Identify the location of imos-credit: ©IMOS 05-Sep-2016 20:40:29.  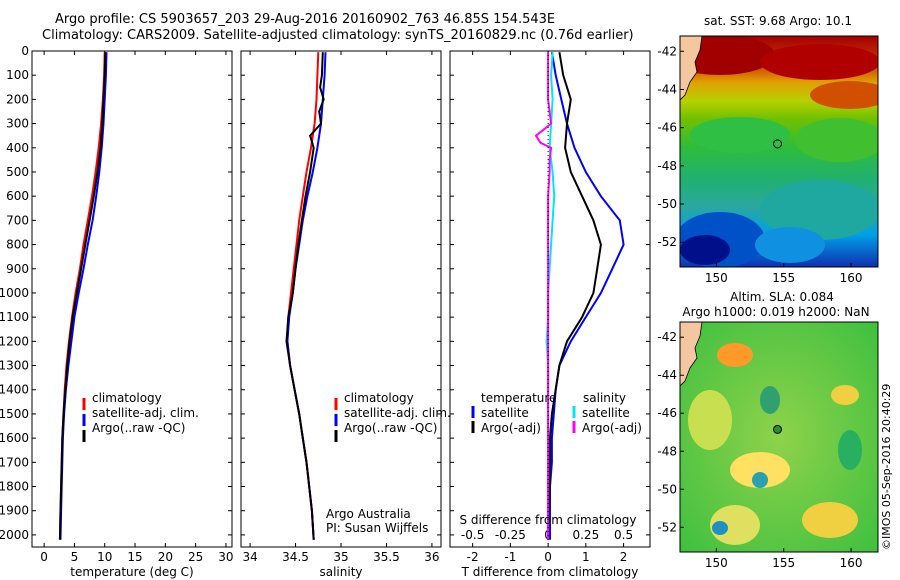
(886, 467).